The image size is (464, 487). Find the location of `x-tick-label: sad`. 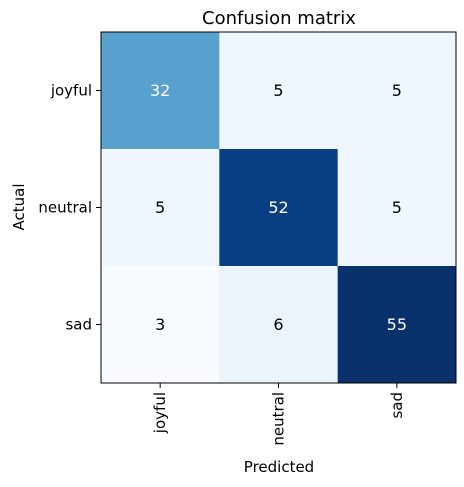

x-tick-label: sad is located at coordinates (397, 405).